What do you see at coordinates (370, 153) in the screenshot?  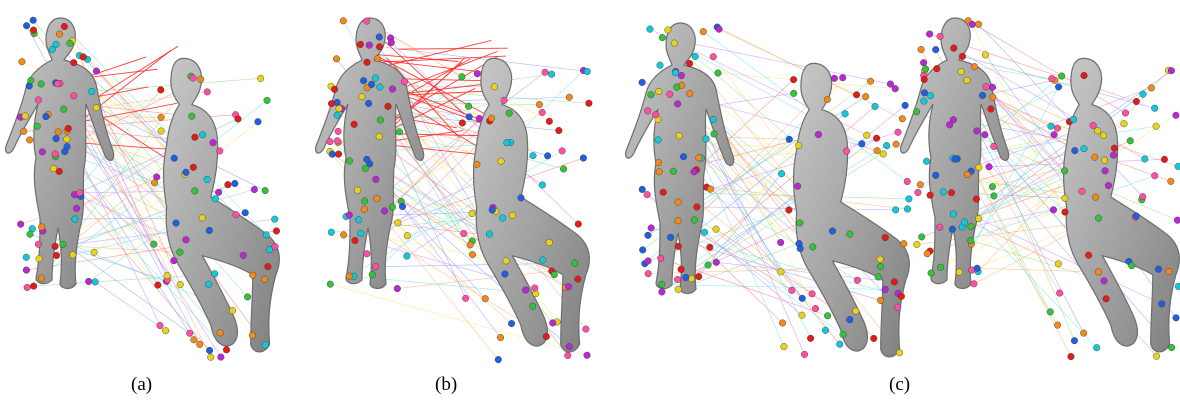 I see `panel-b-standing-figure-mesh` at bounding box center [370, 153].